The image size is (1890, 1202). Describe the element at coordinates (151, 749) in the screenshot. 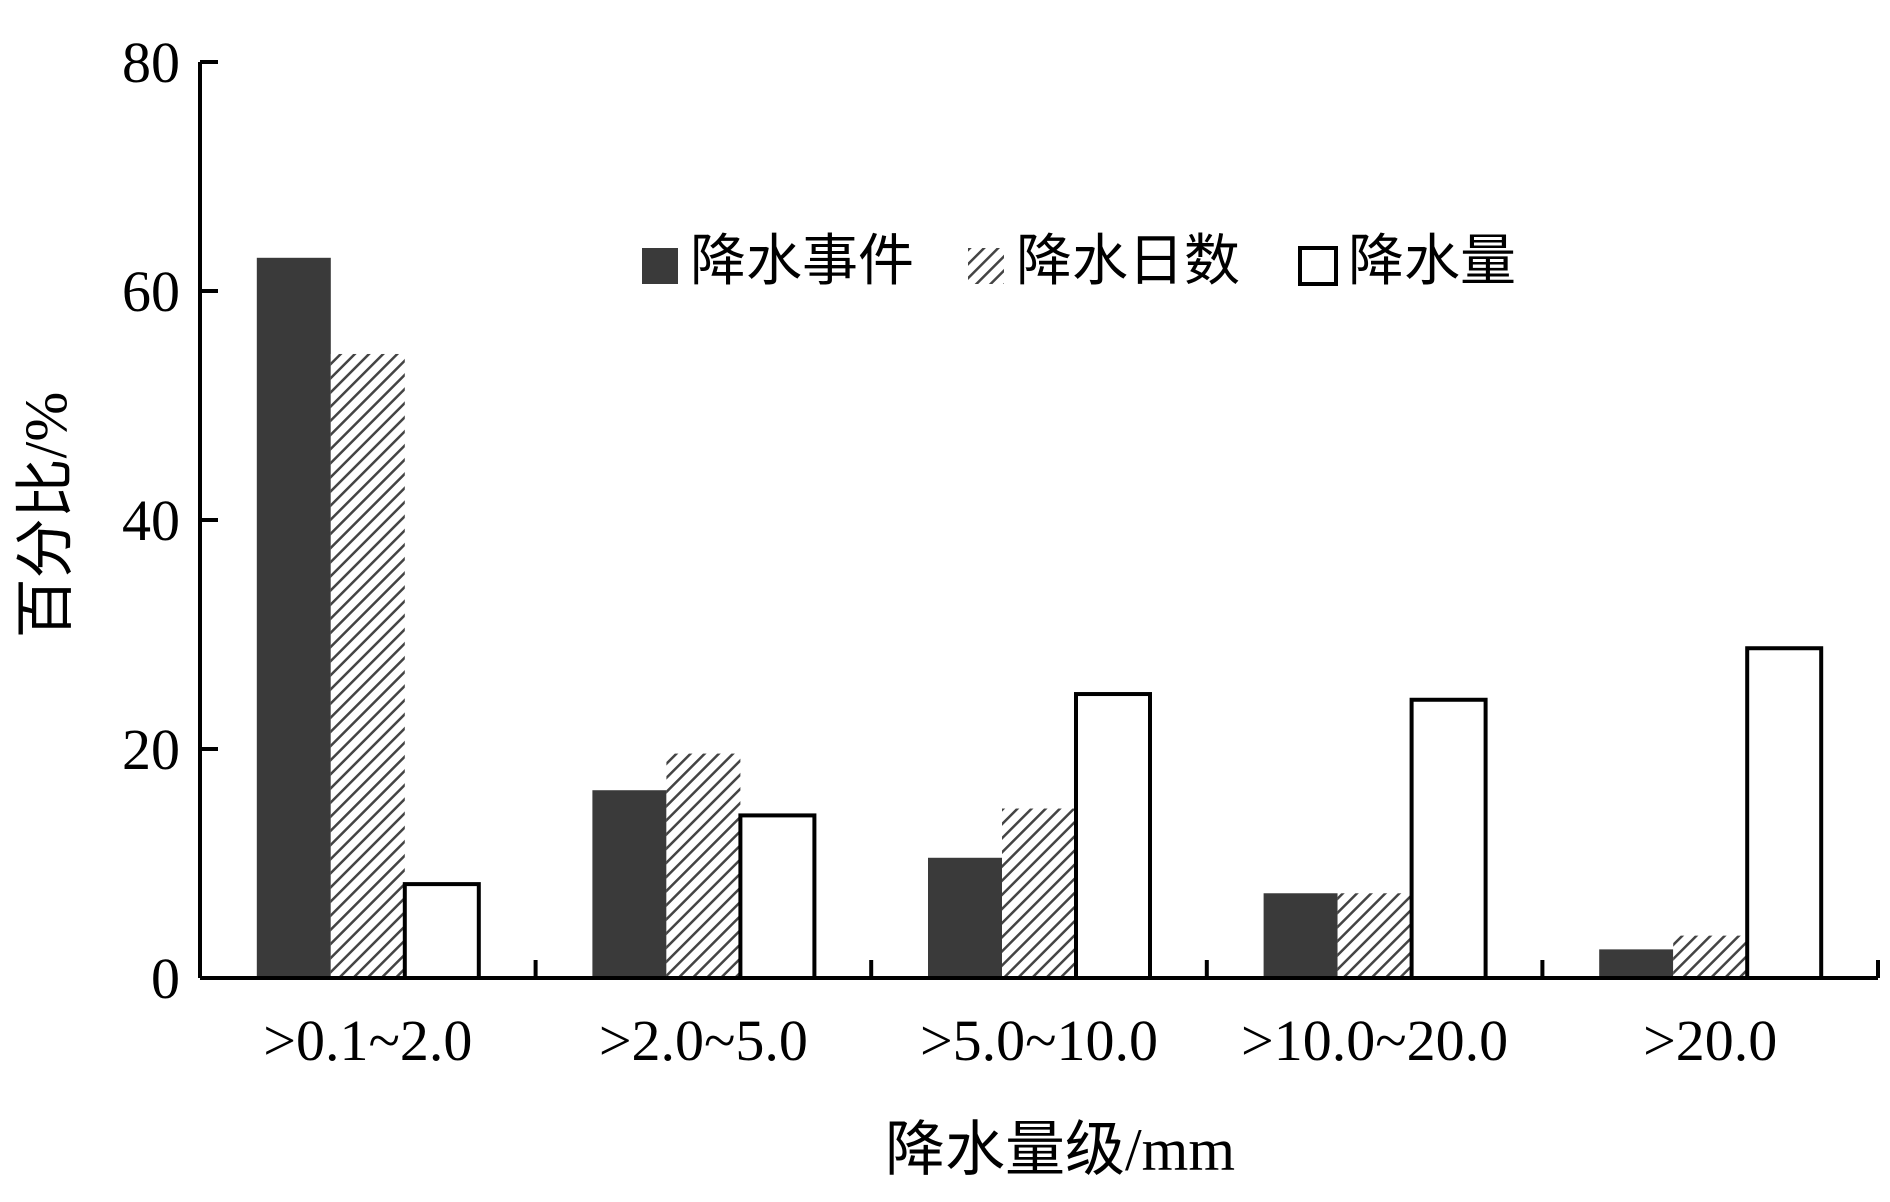

I see `y-tick-label-2: 20` at that location.